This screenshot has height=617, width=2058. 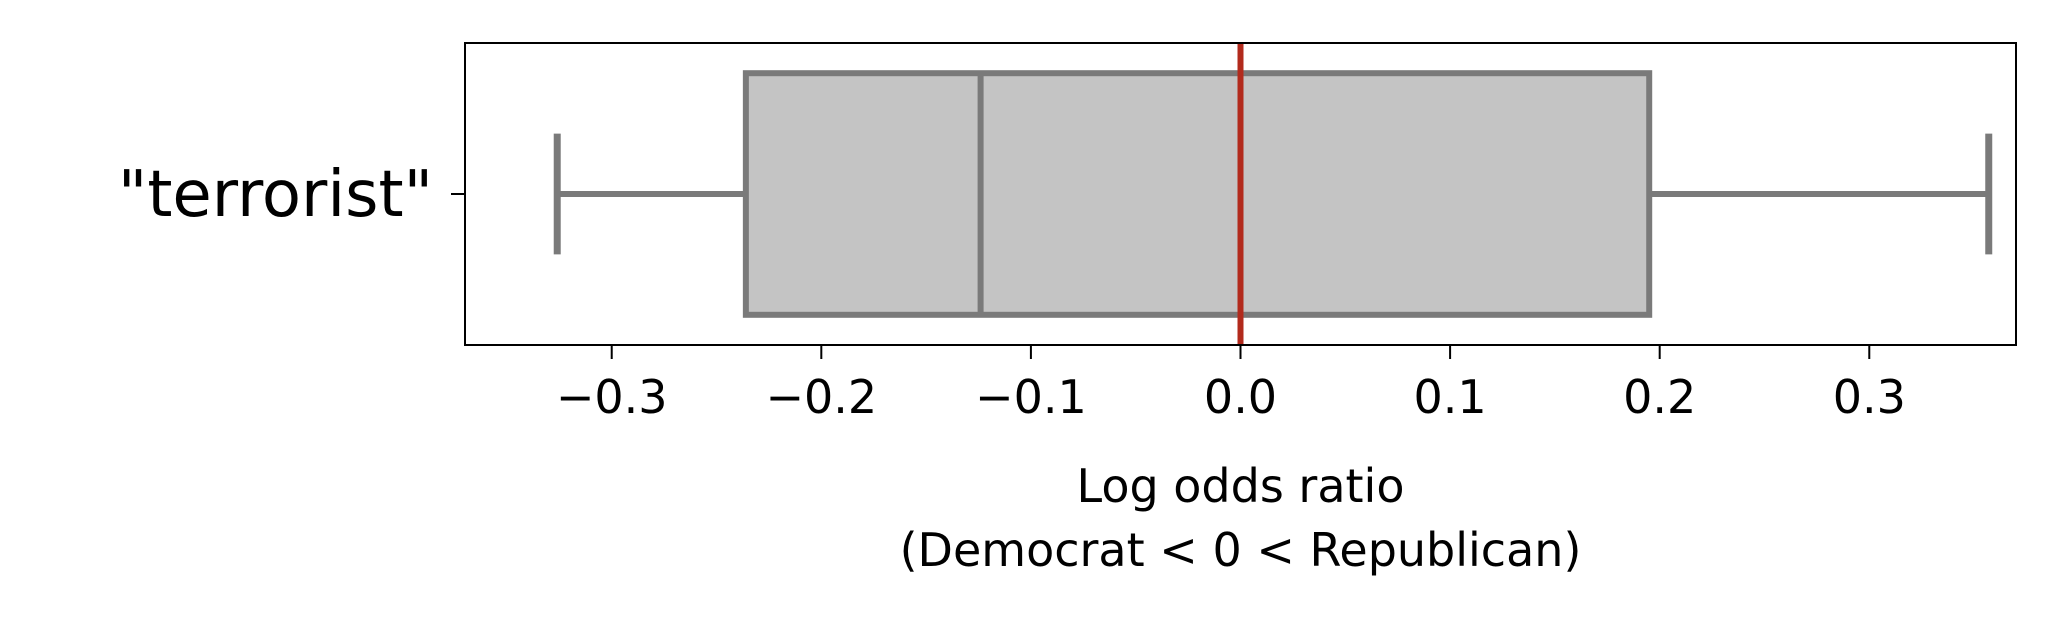 I want to click on x-tick-label: 0.1, so click(x=1450, y=397).